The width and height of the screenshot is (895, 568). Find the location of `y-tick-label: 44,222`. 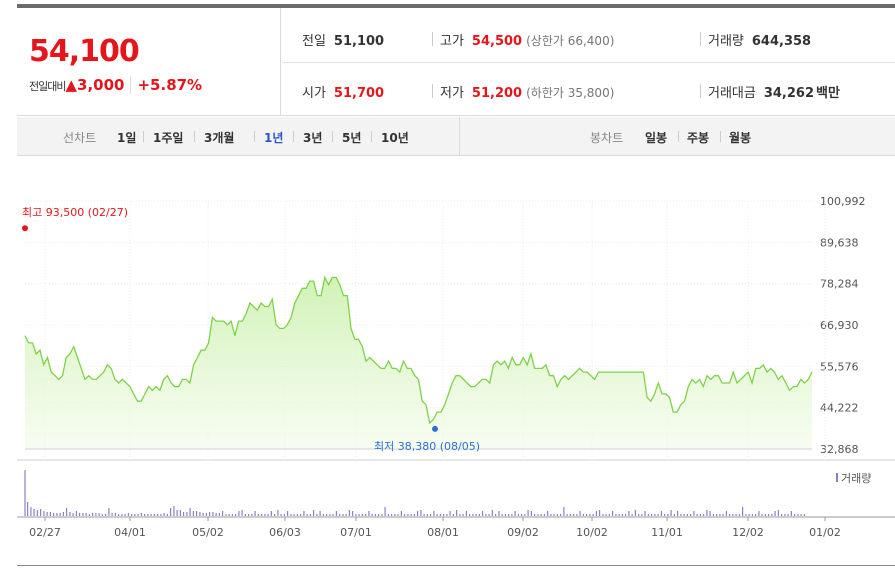

y-tick-label: 44,222 is located at coordinates (839, 408).